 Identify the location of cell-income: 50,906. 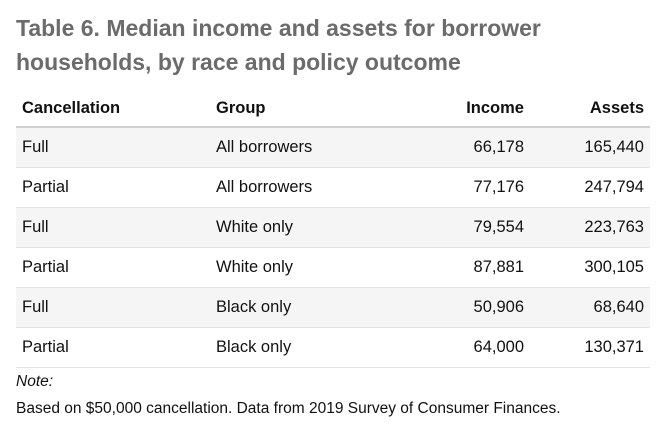
(498, 307).